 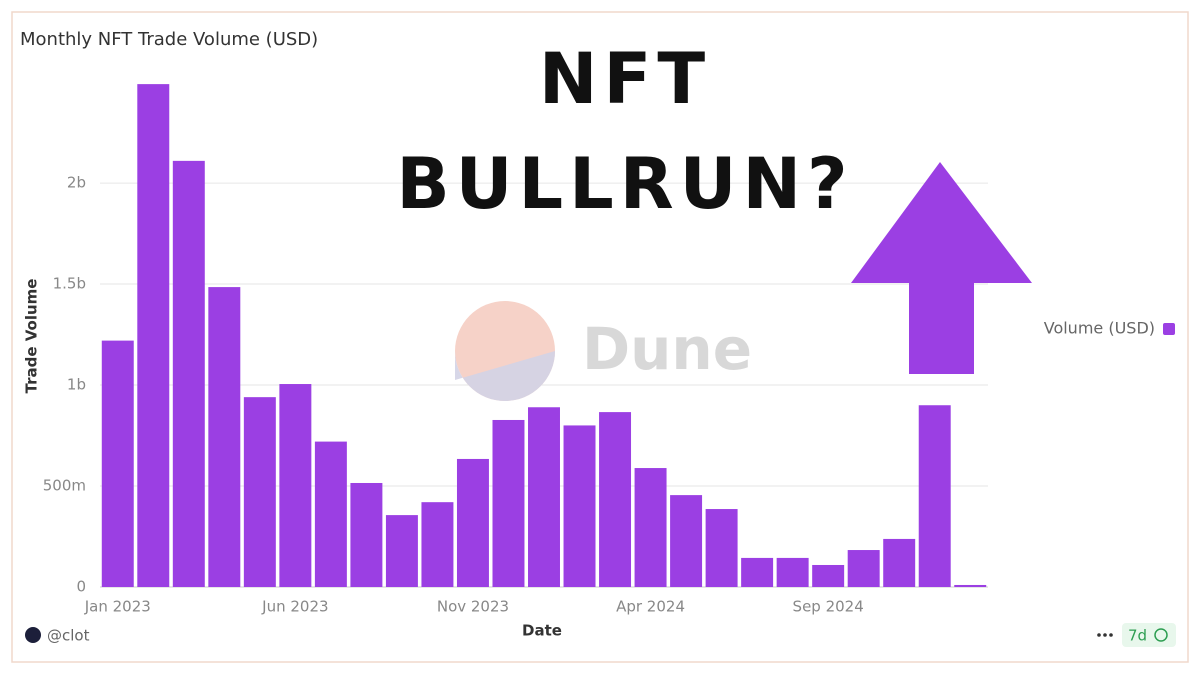 What do you see at coordinates (33, 635) in the screenshot?
I see `avatar` at bounding box center [33, 635].